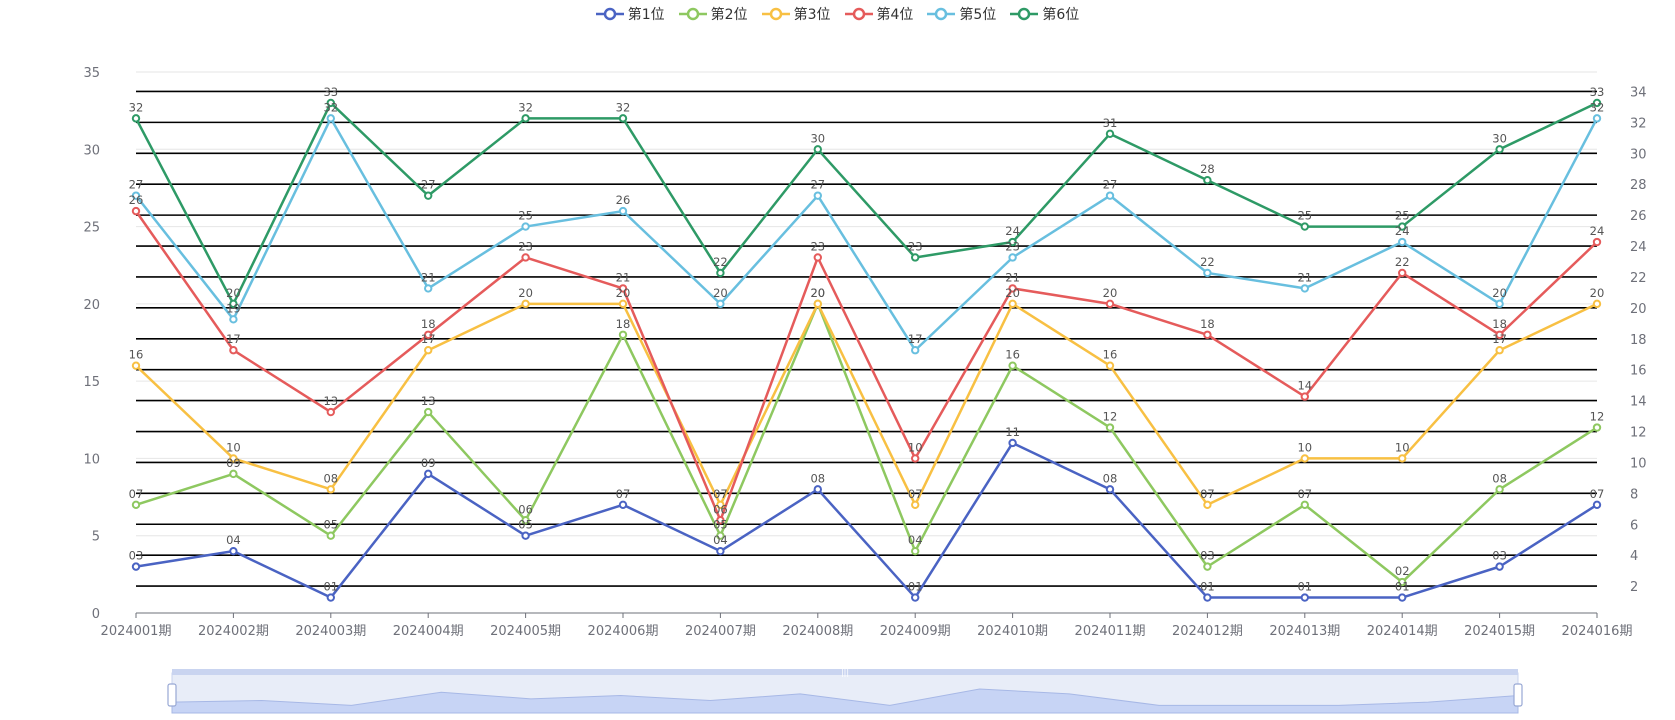 This screenshot has height=720, width=1675. Describe the element at coordinates (845, 691) in the screenshot. I see `data-zoom-slider: |||` at that location.